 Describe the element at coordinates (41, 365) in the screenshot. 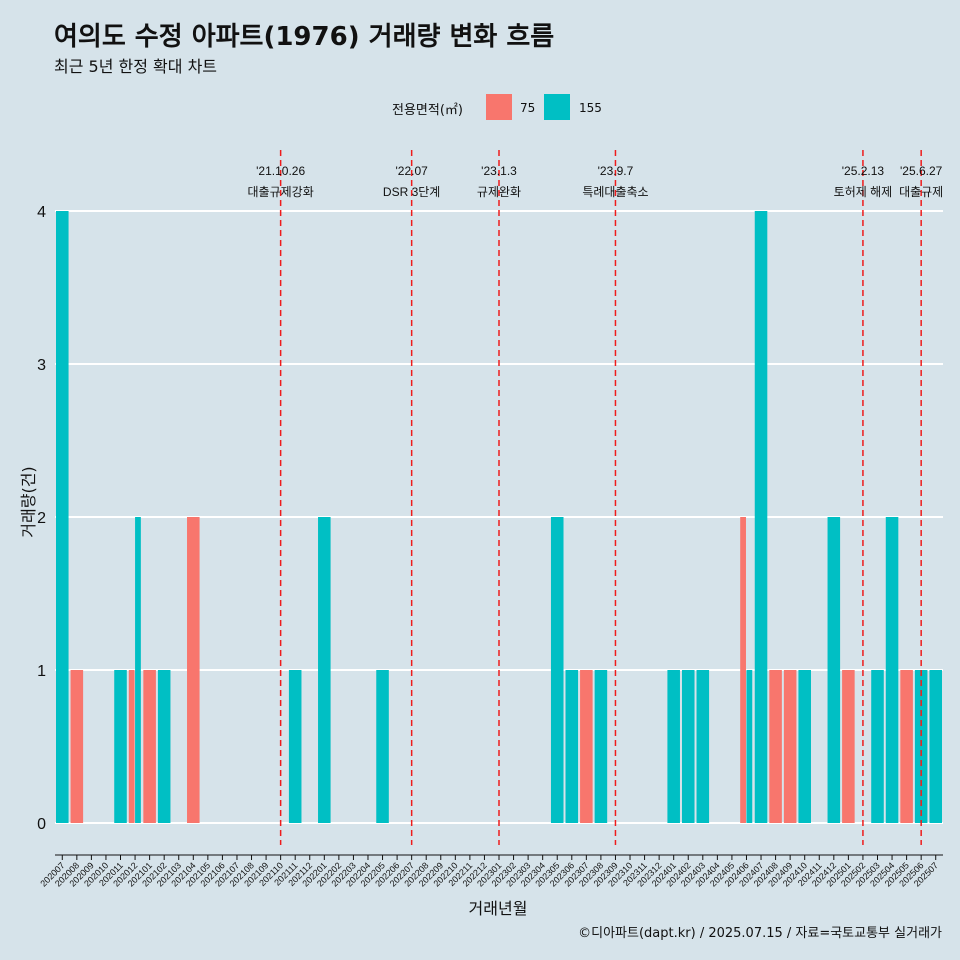

I see `y-tick-label-3: 3` at that location.